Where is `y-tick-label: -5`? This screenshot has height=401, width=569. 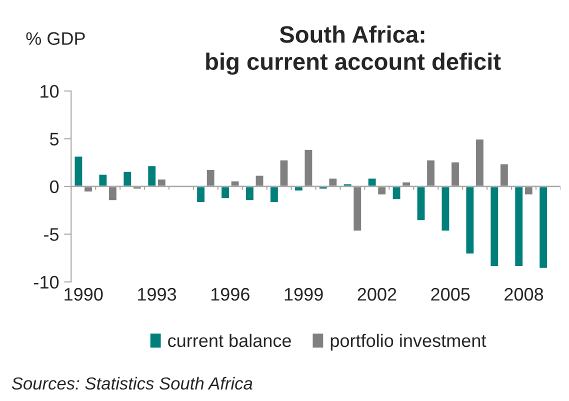 y-tick-label: -5 is located at coordinates (51, 234).